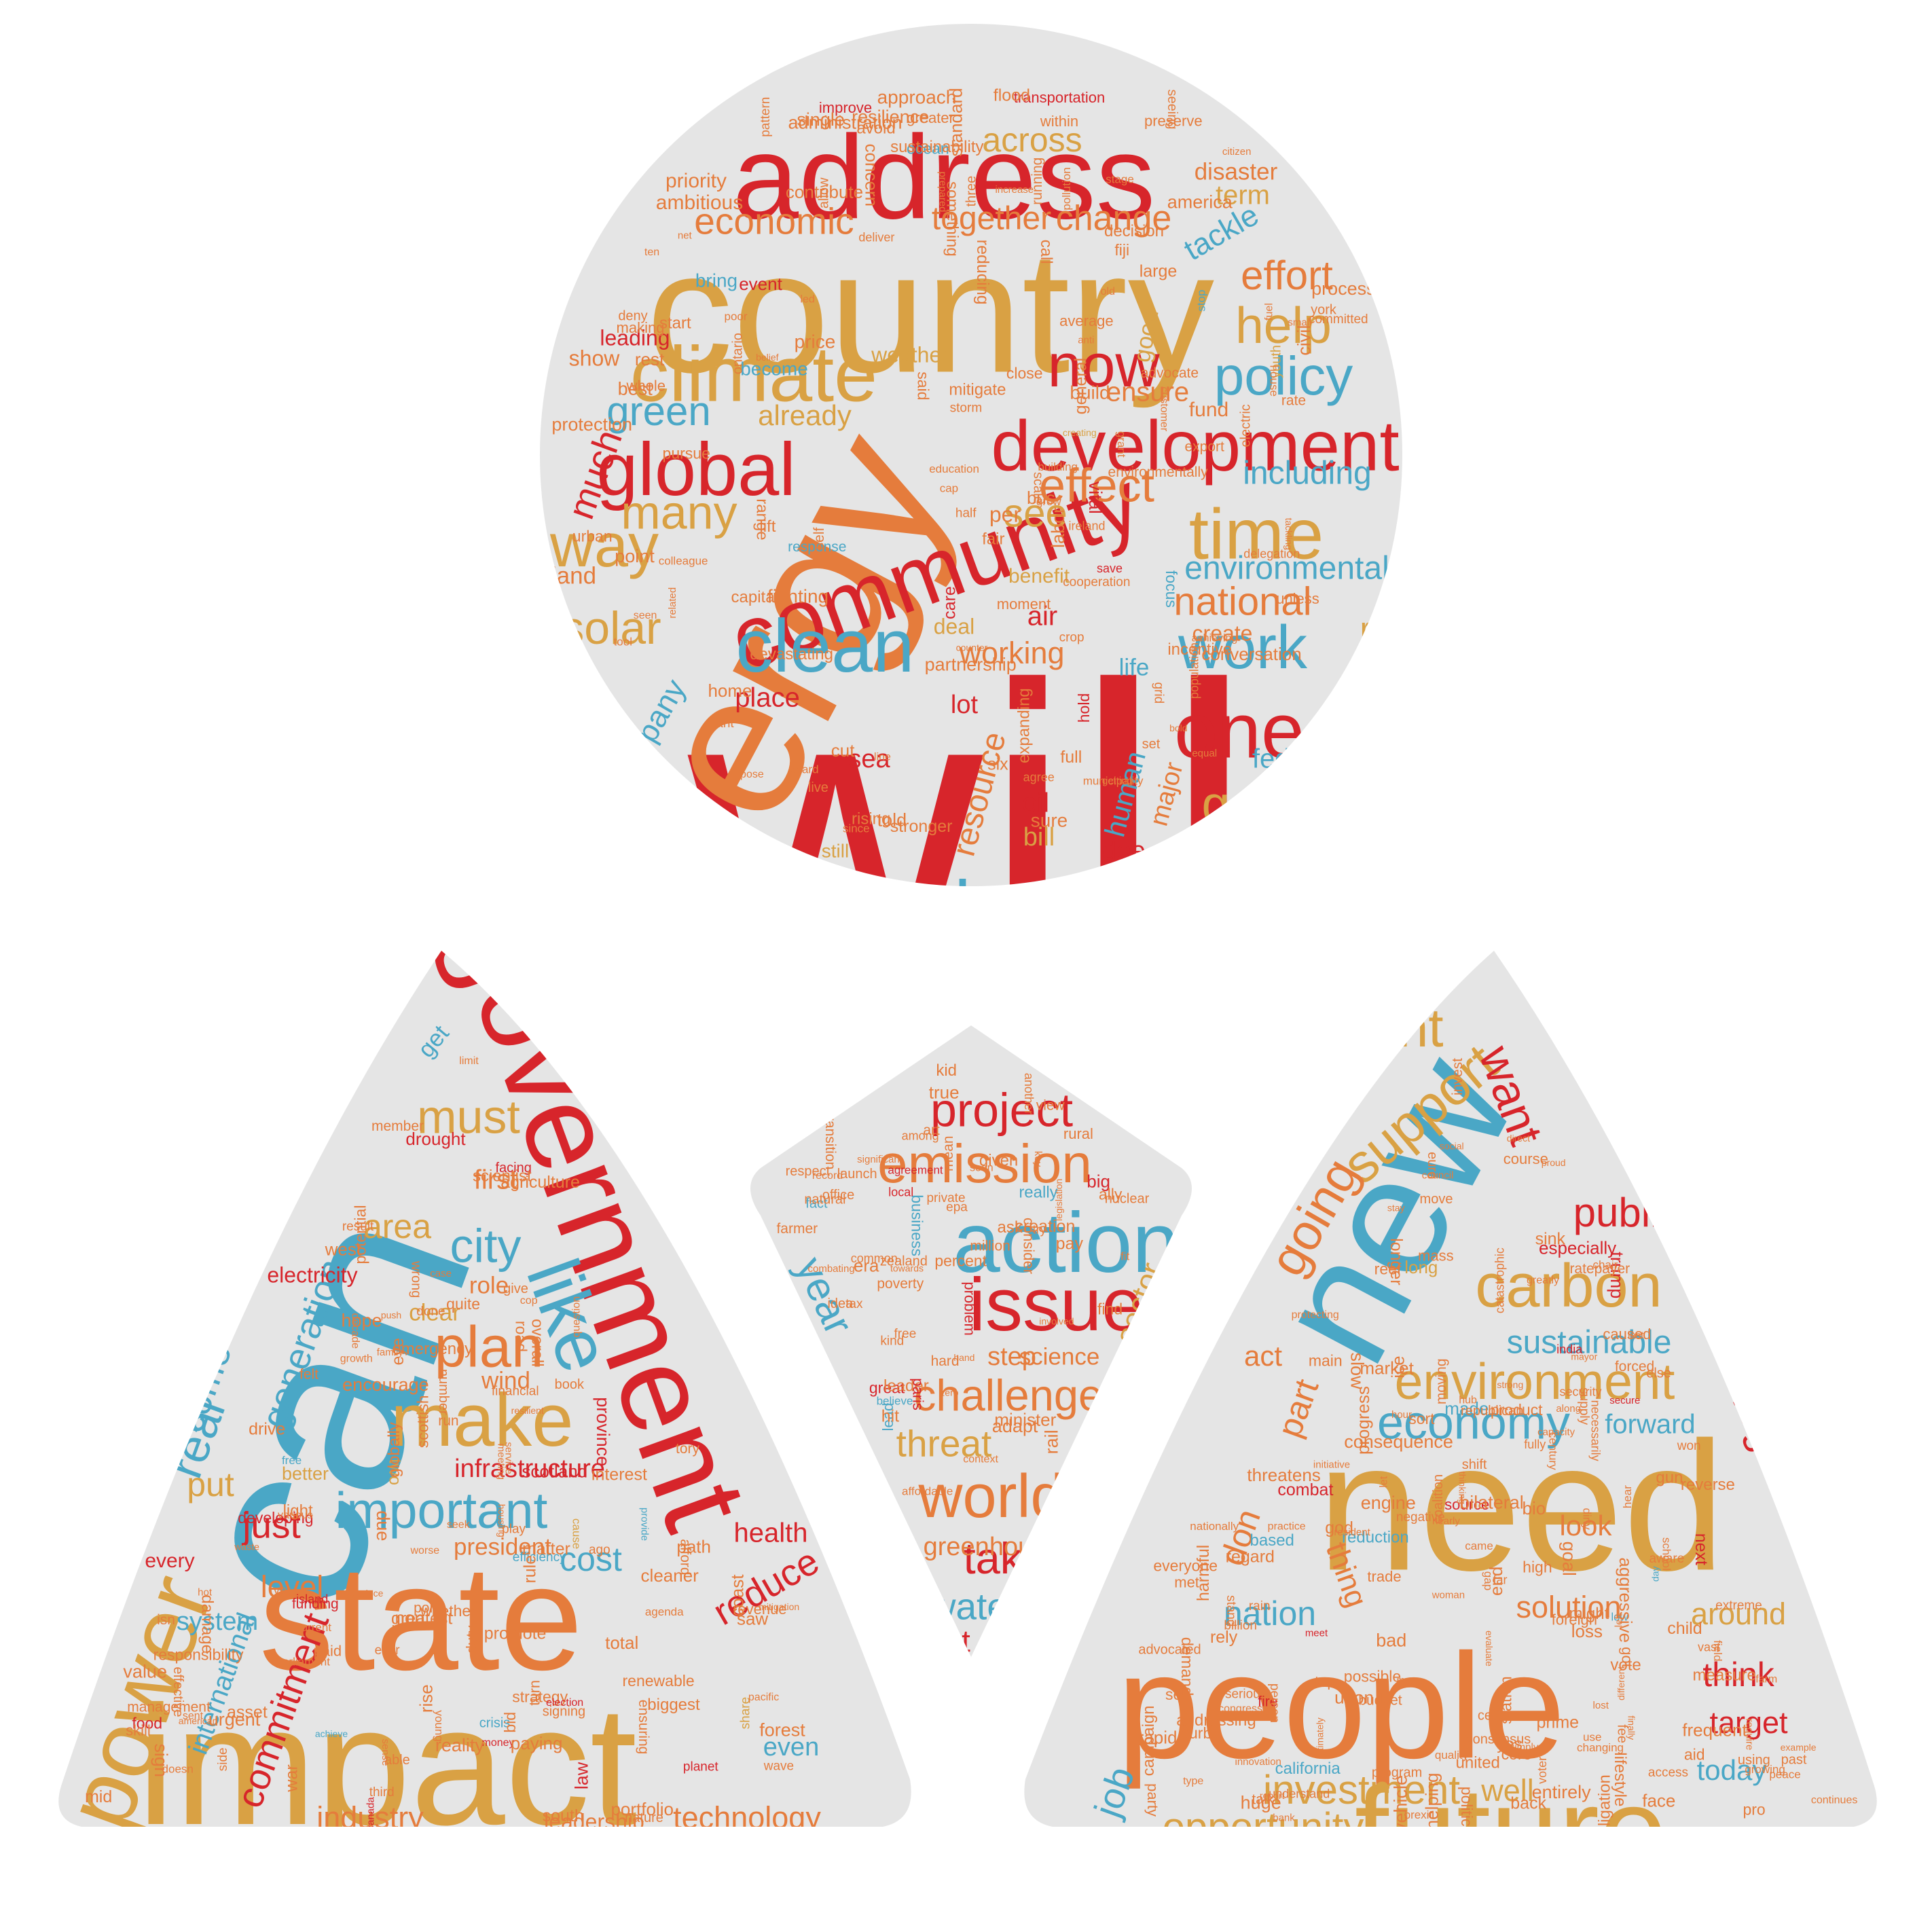  I want to click on word-goal: goal, so click(1569, 1559).